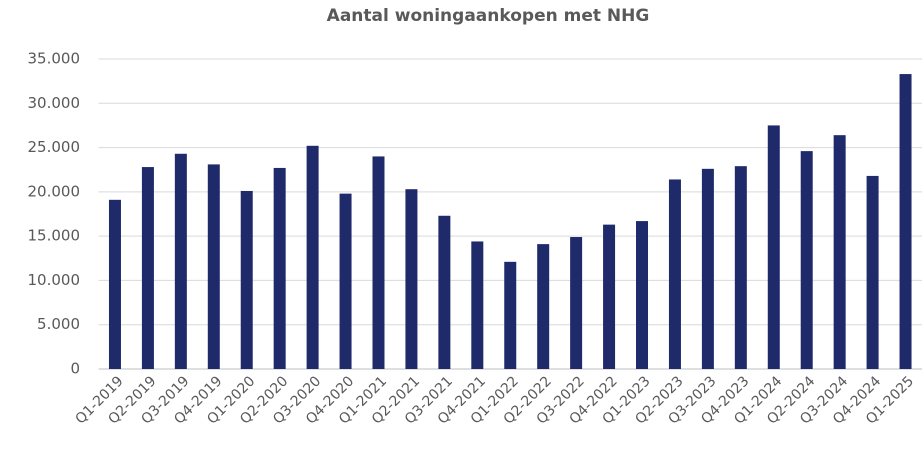  What do you see at coordinates (488, 16) in the screenshot?
I see `chart-title: Aantal woningaankopen met NHG` at bounding box center [488, 16].